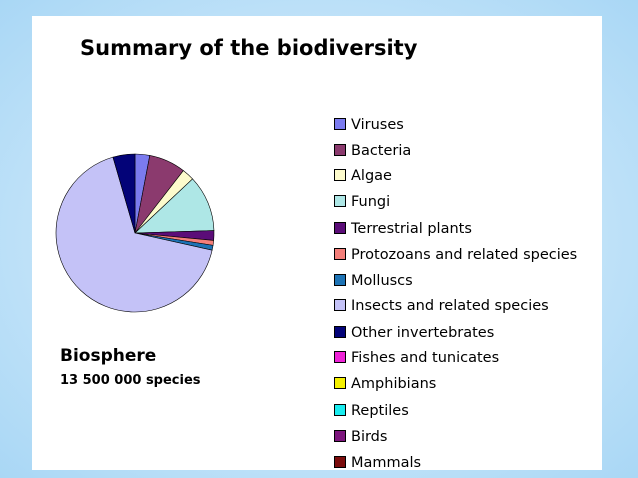  I want to click on legend-label: Other invertebrates, so click(423, 333).